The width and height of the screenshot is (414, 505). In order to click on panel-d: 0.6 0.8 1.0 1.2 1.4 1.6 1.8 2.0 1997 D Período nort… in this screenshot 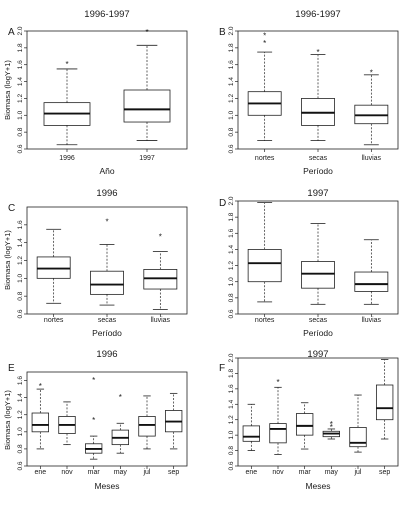, I will do `click(309, 263)`.